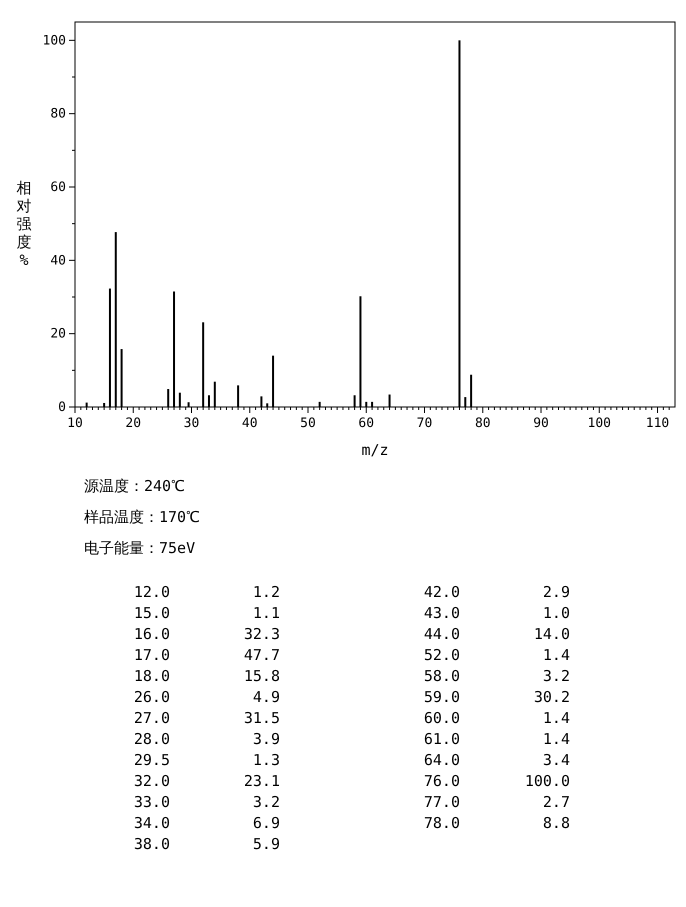 The image size is (686, 907). Describe the element at coordinates (442, 634) in the screenshot. I see `text: 44.0` at that location.